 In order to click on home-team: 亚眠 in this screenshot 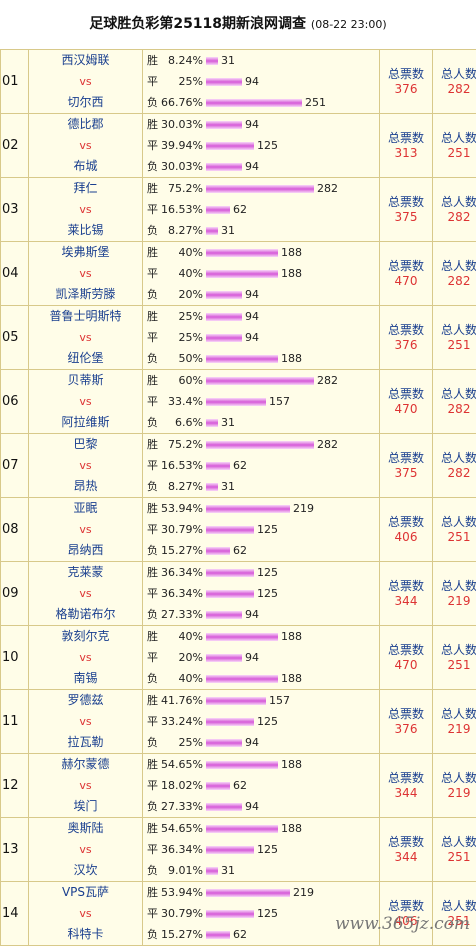, I will do `click(85, 508)`.